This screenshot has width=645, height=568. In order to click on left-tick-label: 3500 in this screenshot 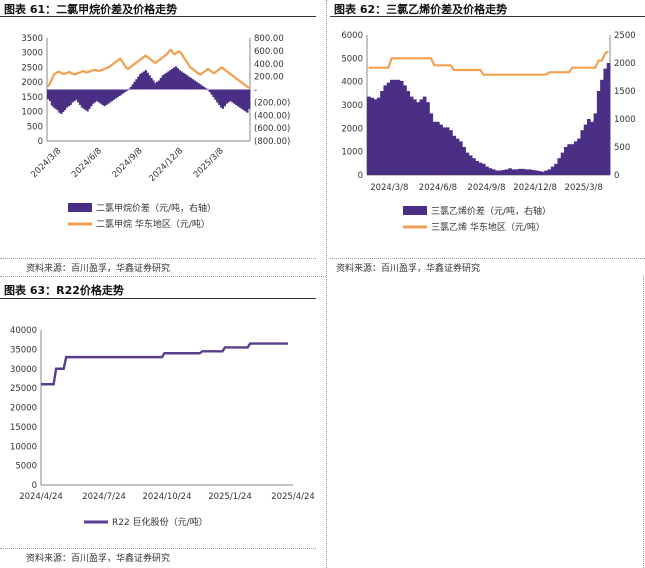, I will do `click(32, 39)`.